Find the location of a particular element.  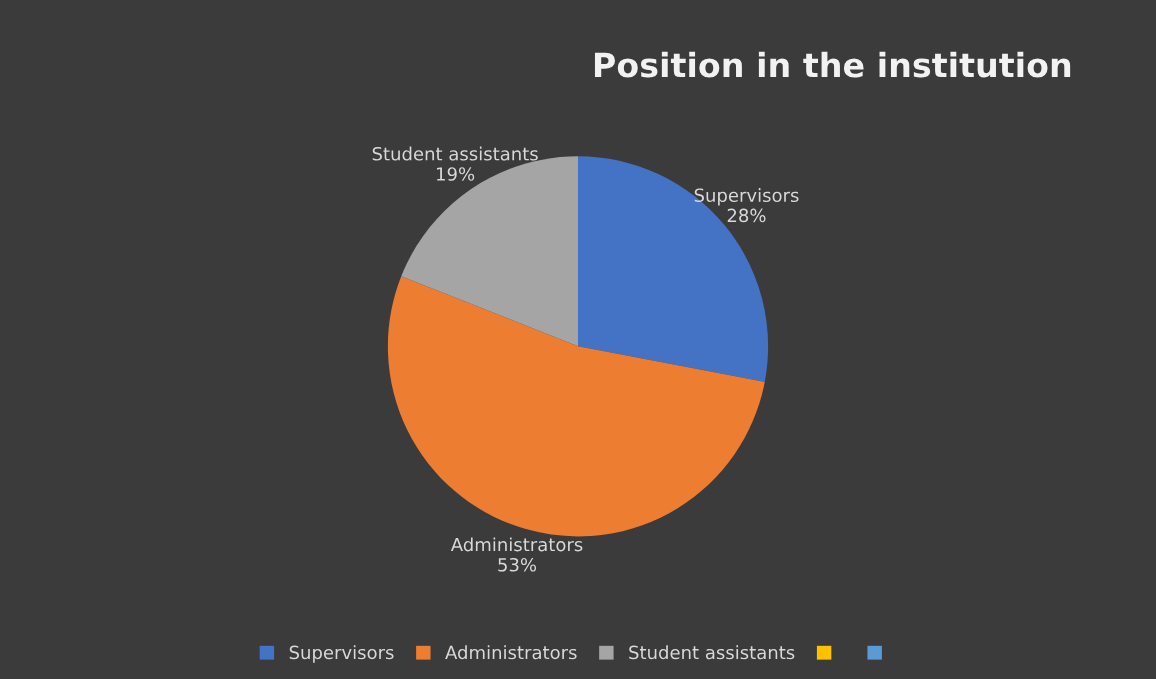

data-label: 19% is located at coordinates (456, 174).